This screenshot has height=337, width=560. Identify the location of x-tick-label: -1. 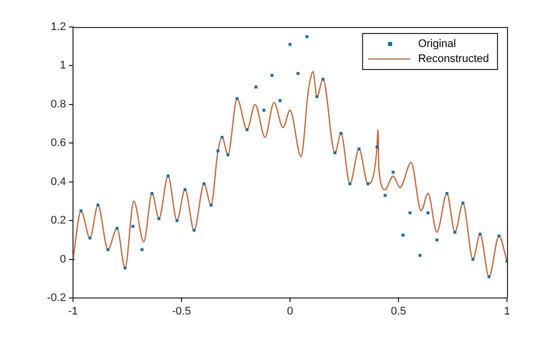
(73, 312).